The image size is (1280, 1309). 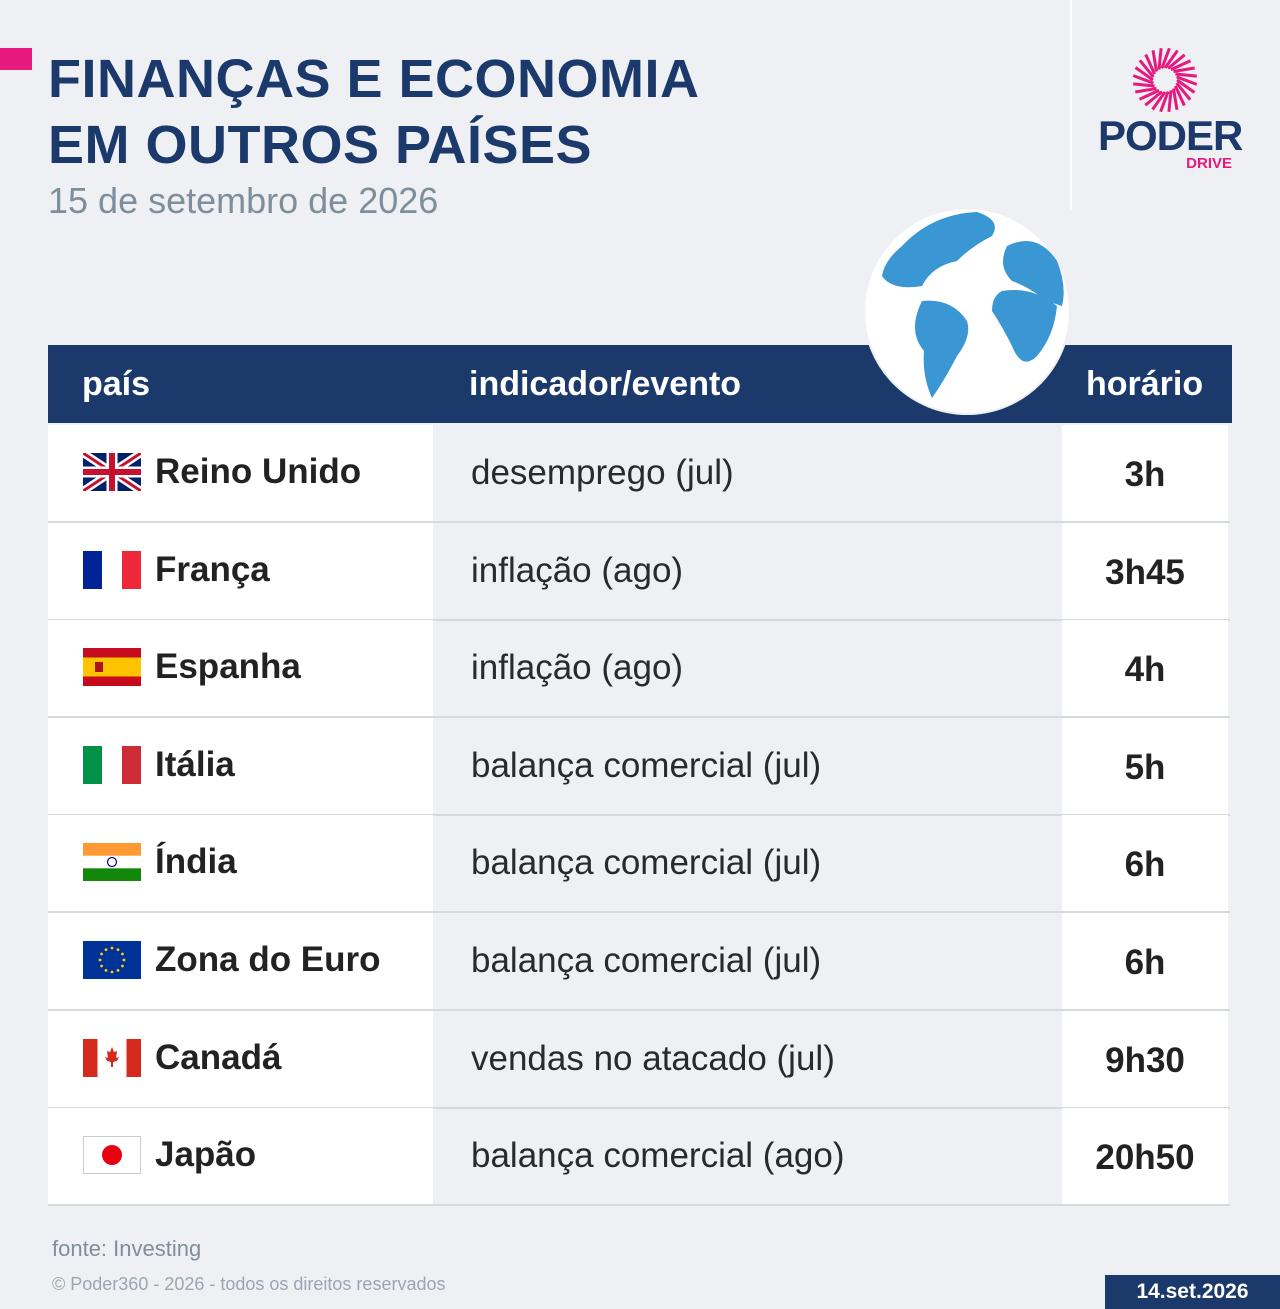 I want to click on table-row: Canadá vendas no atacado (jul) 9h30, so click(x=639, y=1059).